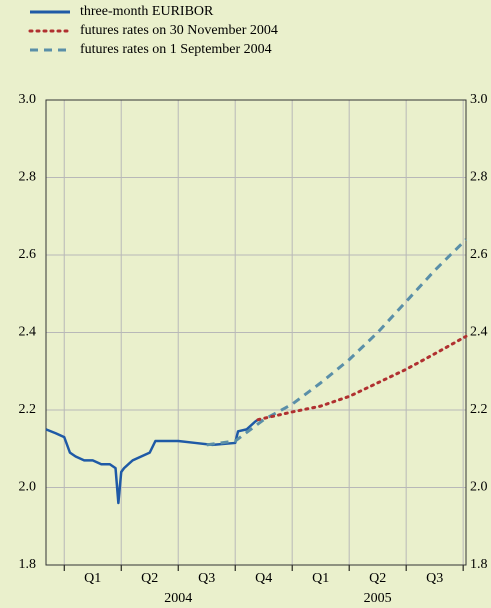 The height and width of the screenshot is (608, 491). I want to click on y2-tick-label: 2.2, so click(479, 409).